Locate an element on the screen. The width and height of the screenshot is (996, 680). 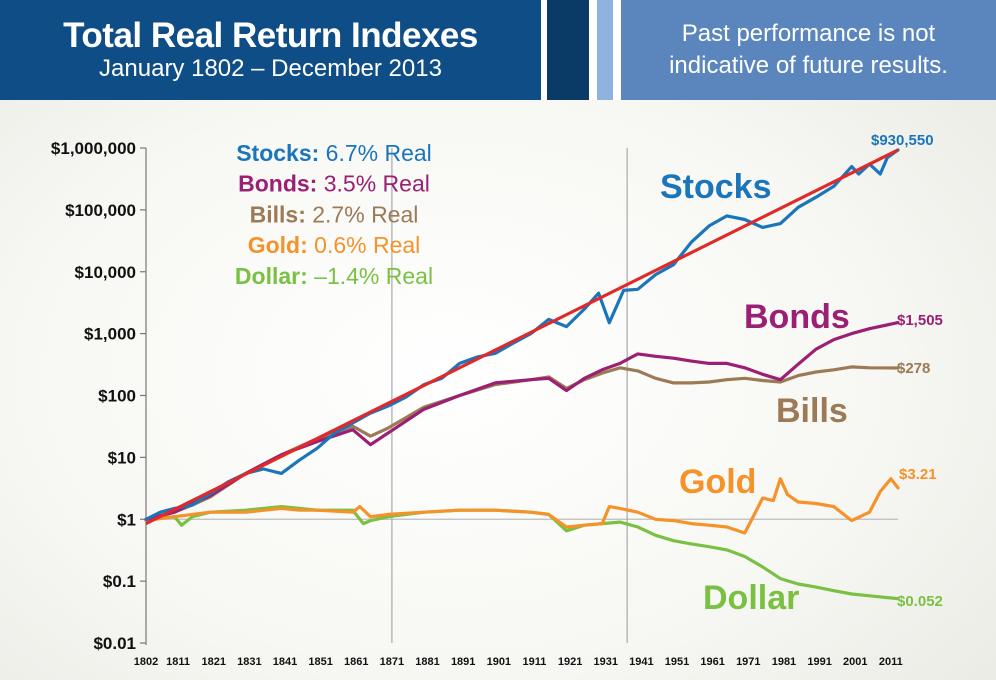
gold-legend-name: Gold: is located at coordinates (281, 245).